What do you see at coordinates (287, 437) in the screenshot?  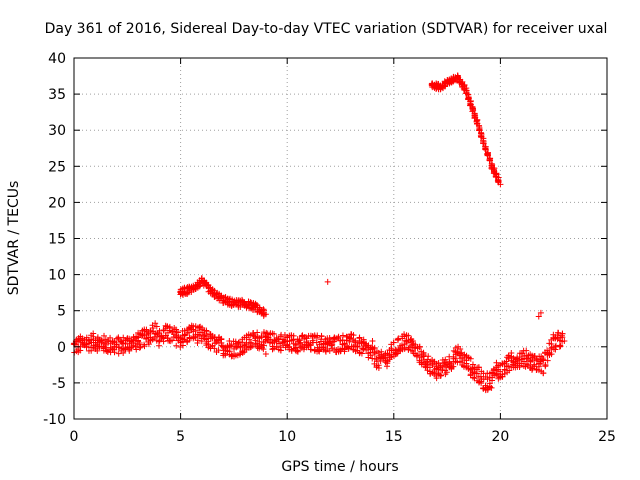 I see `x-tick-label: 10` at bounding box center [287, 437].